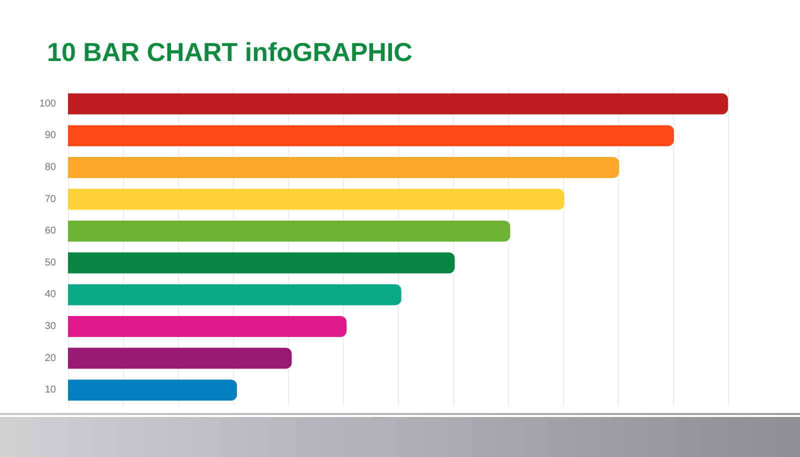  I want to click on y-tick-label: 20, so click(50, 358).